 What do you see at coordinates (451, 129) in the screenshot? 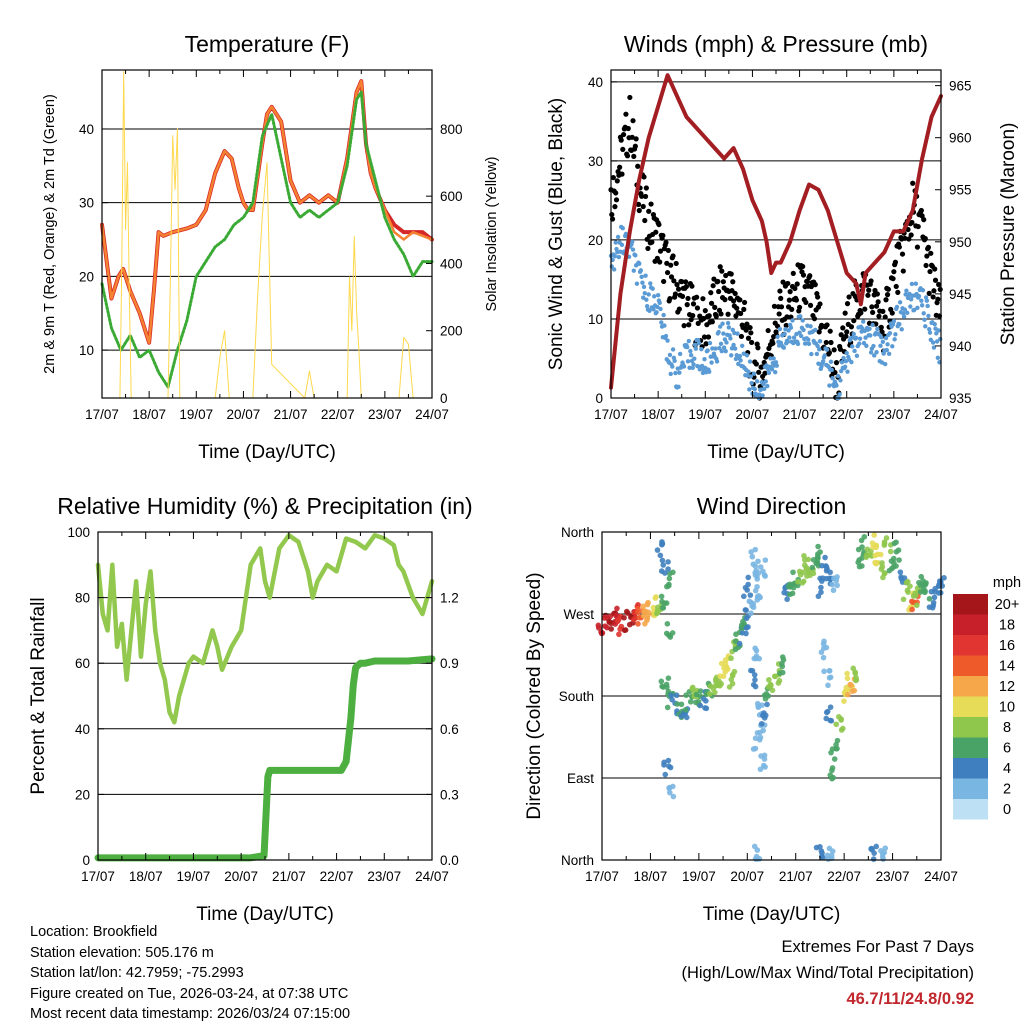
I see `temperature-ytick-right-label: 800` at bounding box center [451, 129].